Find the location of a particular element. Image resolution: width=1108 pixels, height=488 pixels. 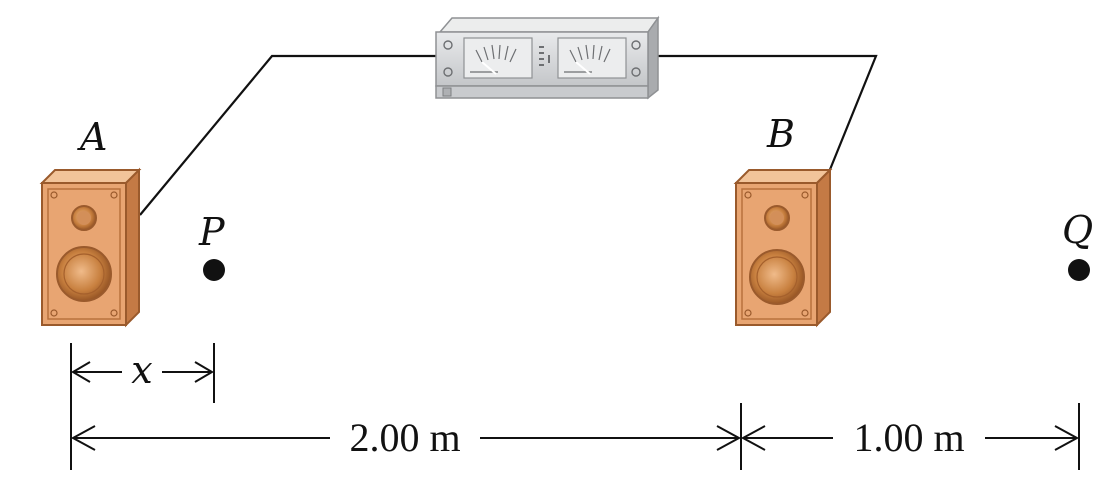

a-to-b-dimension-arrow is located at coordinates (406, 438).